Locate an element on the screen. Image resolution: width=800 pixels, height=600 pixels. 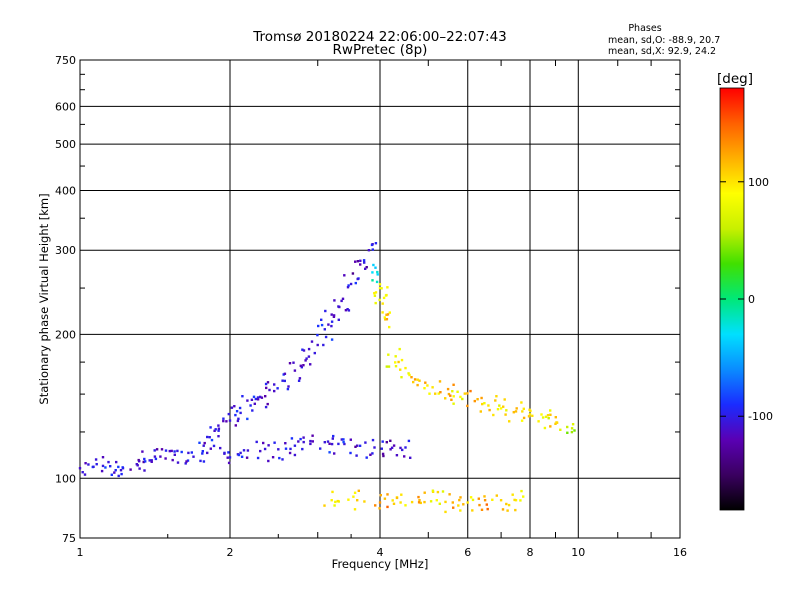
x-tick-label: 1 is located at coordinates (80, 552).